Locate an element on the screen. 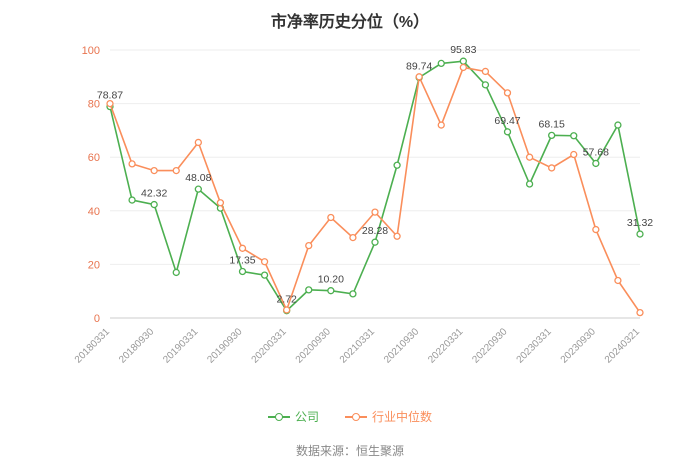  svg-text: 20210930 is located at coordinates (402, 346).